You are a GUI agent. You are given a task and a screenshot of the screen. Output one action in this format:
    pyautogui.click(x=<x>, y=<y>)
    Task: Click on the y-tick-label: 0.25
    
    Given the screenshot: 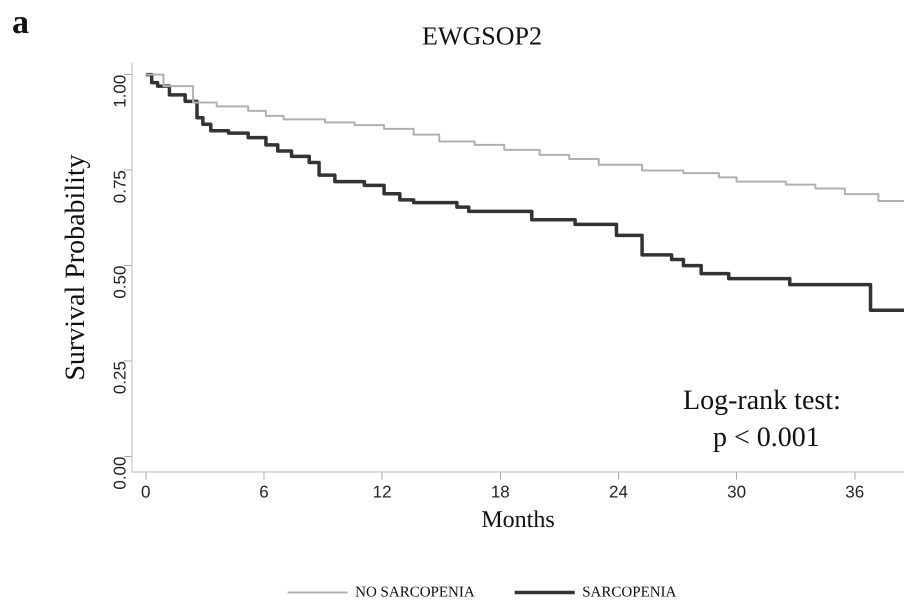 What is the action you would take?
    pyautogui.click(x=120, y=377)
    